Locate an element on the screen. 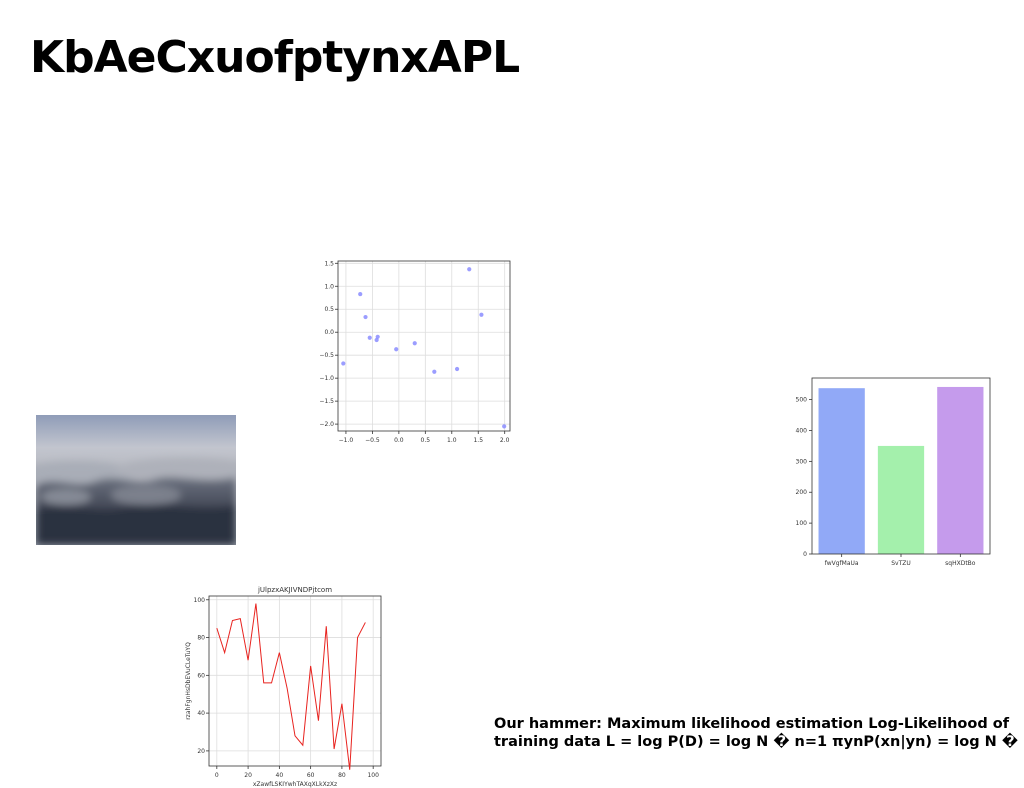  y-tick-label: 60 is located at coordinates (201, 675).